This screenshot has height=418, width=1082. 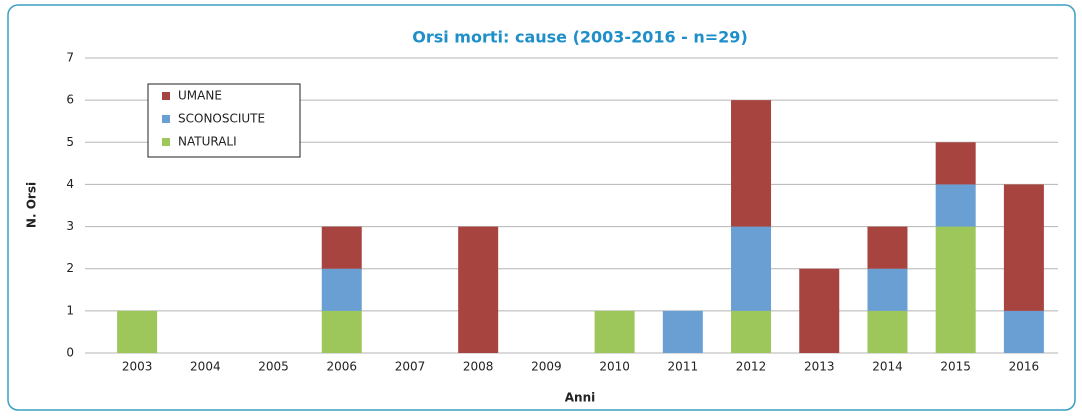 What do you see at coordinates (341, 367) in the screenshot?
I see `x-tick-label: 2006` at bounding box center [341, 367].